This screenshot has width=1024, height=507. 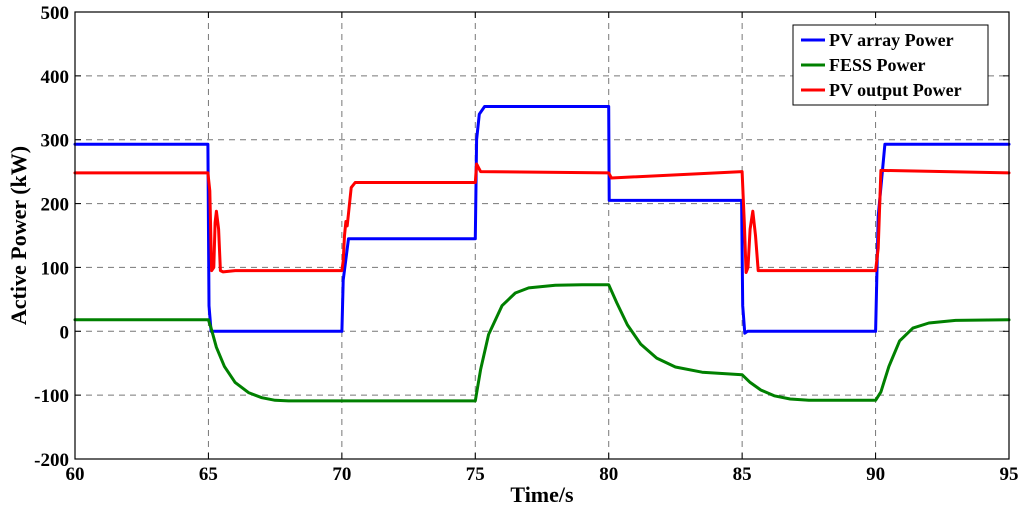 I want to click on x-tick-label: 60, so click(x=75, y=474).